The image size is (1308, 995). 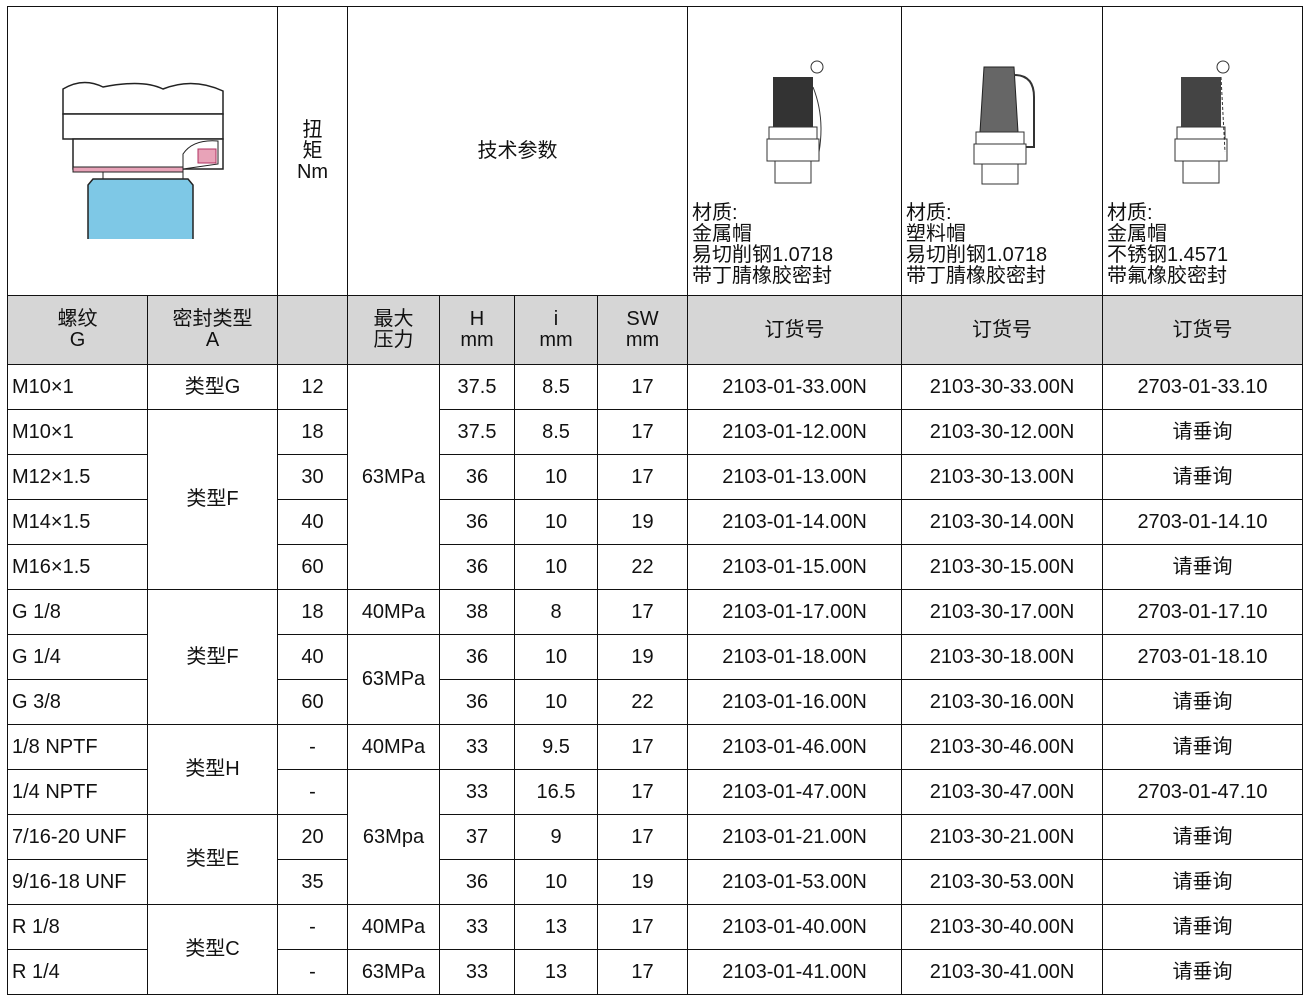 I want to click on cell: 35, so click(x=312, y=882).